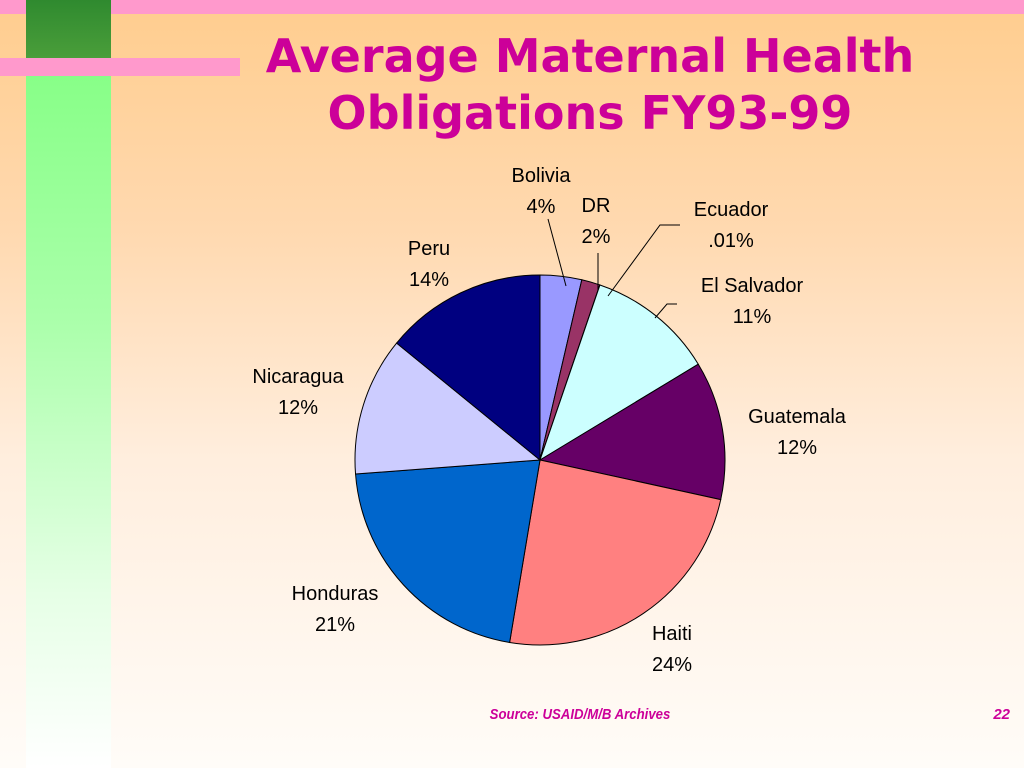 Image resolution: width=1024 pixels, height=768 pixels. What do you see at coordinates (335, 625) in the screenshot?
I see `slice-percent-honduras: 21%` at bounding box center [335, 625].